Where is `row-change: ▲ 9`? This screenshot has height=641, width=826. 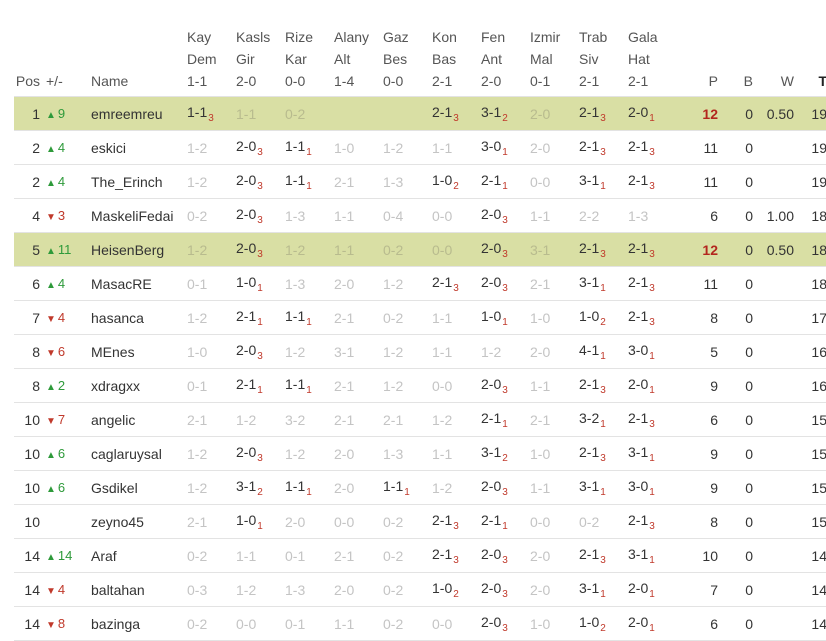 row-change: ▲ 9 is located at coordinates (68, 114).